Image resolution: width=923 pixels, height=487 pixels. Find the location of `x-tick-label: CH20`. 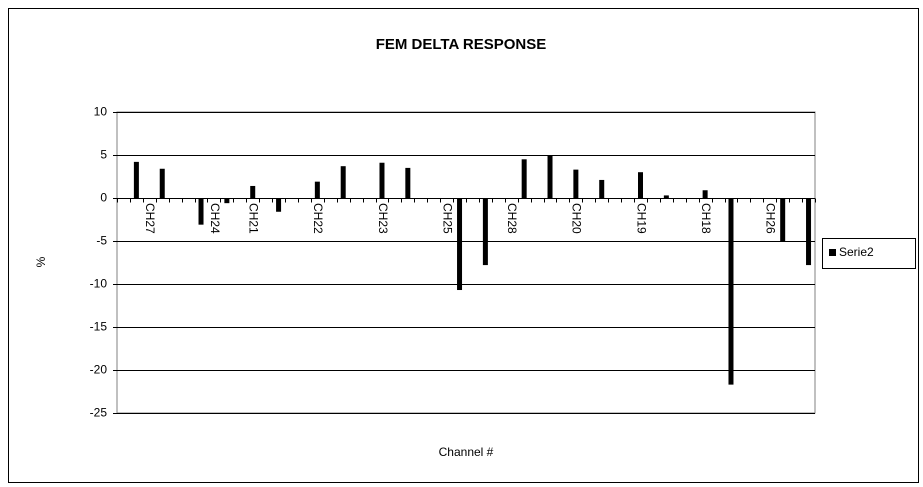

x-tick-label: CH20 is located at coordinates (577, 218).